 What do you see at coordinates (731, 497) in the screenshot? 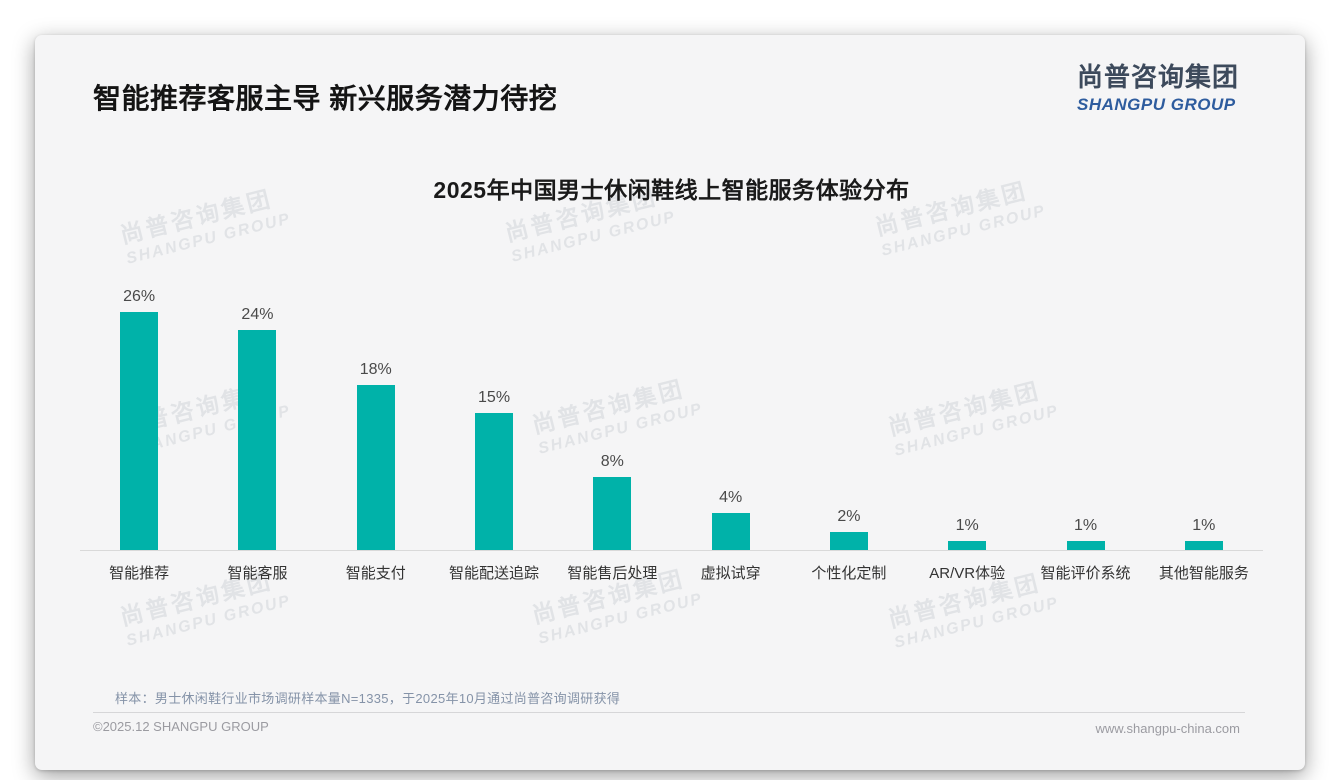
I see `bar-value-label: 4%` at bounding box center [731, 497].